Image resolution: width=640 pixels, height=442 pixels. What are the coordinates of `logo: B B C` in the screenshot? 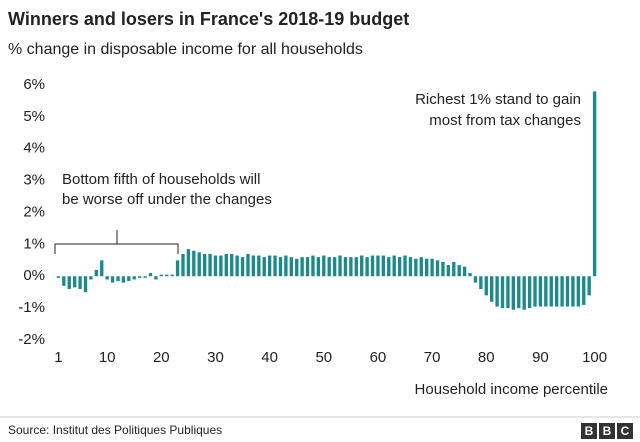 It's located at (607, 431).